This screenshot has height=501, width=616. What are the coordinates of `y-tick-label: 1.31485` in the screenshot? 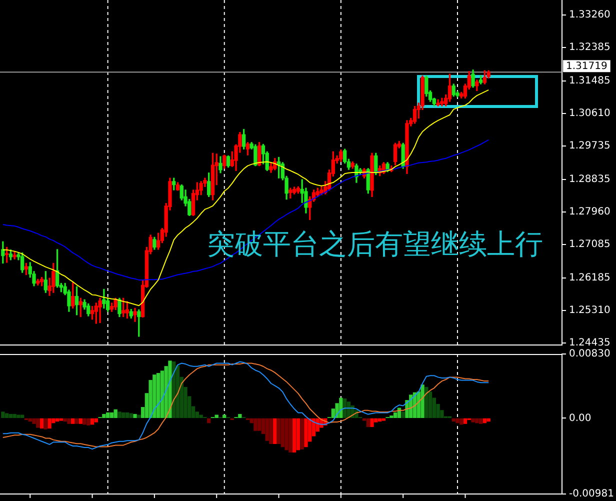 It's located at (589, 80).